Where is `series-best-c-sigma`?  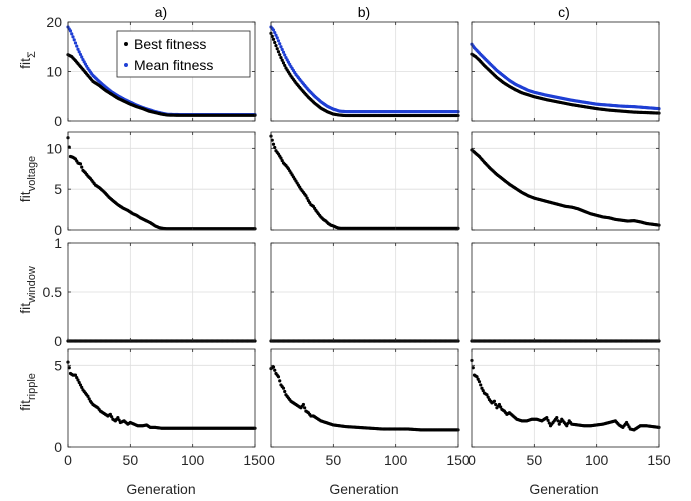
series-best-c-sigma is located at coordinates (565, 83).